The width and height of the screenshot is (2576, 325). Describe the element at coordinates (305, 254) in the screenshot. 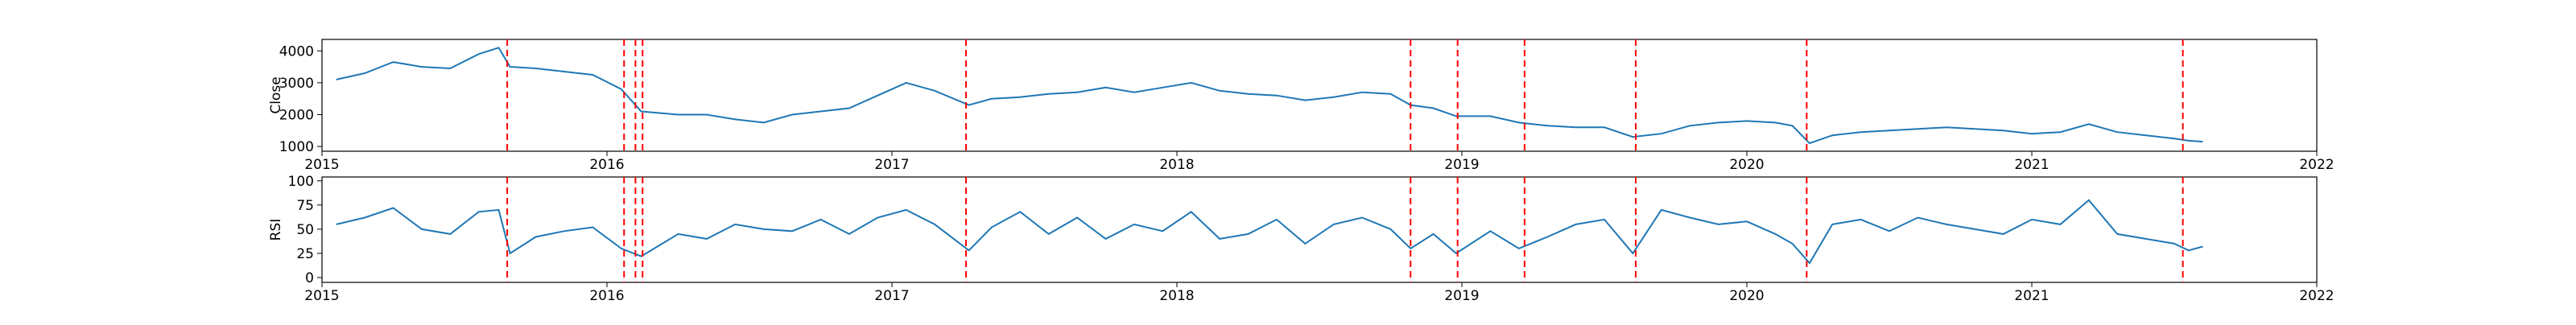

I see `y-tick-label: 25` at that location.